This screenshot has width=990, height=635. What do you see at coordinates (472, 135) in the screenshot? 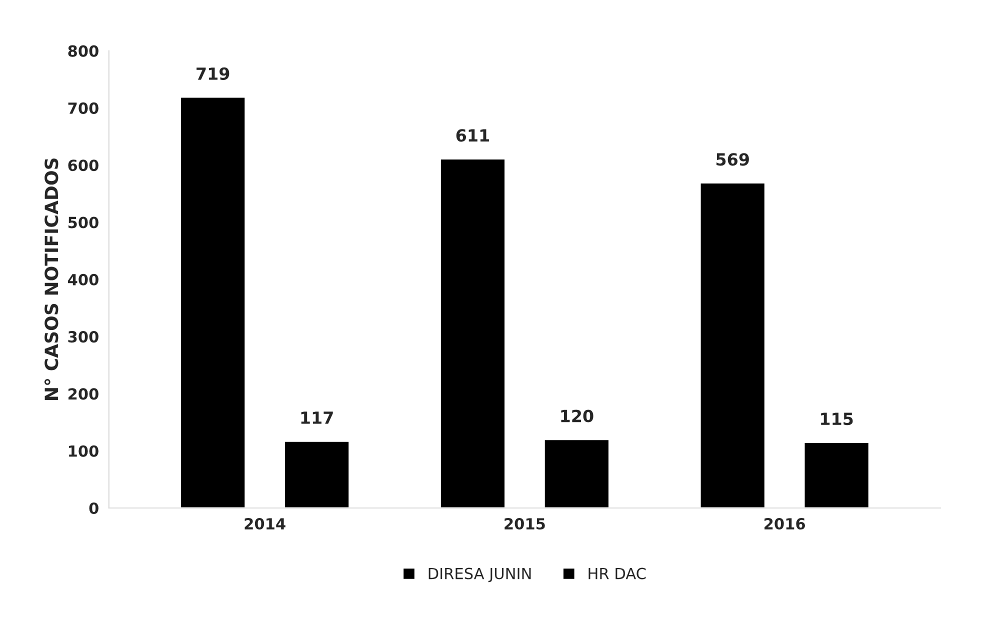
I see `data-label: 611` at bounding box center [472, 135].